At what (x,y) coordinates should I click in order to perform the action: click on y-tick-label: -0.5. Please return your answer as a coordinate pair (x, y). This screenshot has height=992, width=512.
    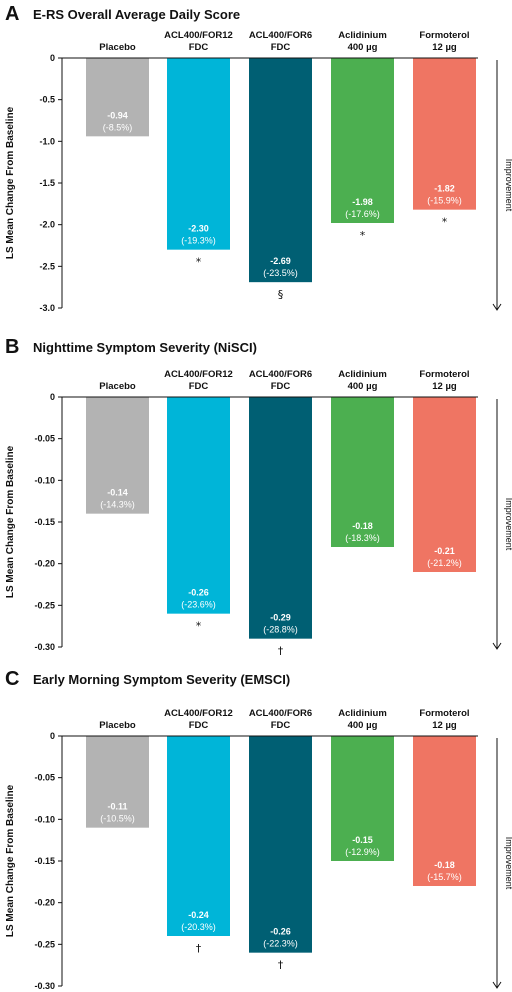
    Looking at the image, I should click on (47, 100).